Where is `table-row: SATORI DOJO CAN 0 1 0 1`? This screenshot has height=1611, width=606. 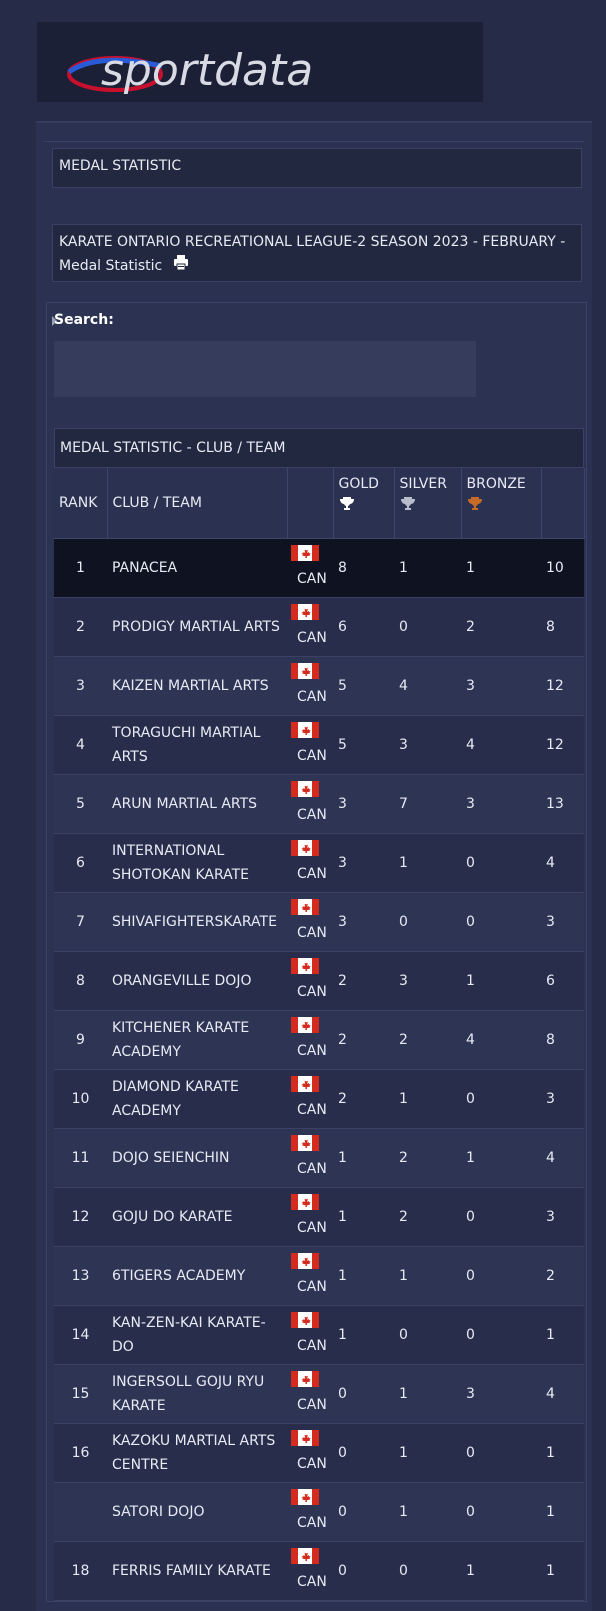
table-row: SATORI DOJO CAN 0 1 0 1 is located at coordinates (319, 1512).